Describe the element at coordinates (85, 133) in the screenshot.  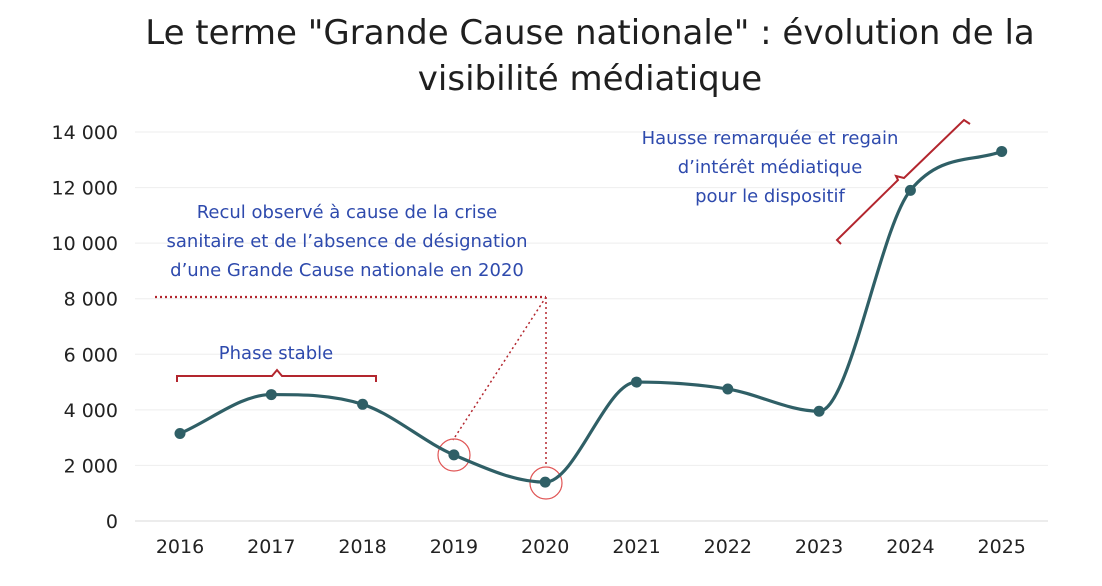
I see `y-tick-label: 14 000` at that location.